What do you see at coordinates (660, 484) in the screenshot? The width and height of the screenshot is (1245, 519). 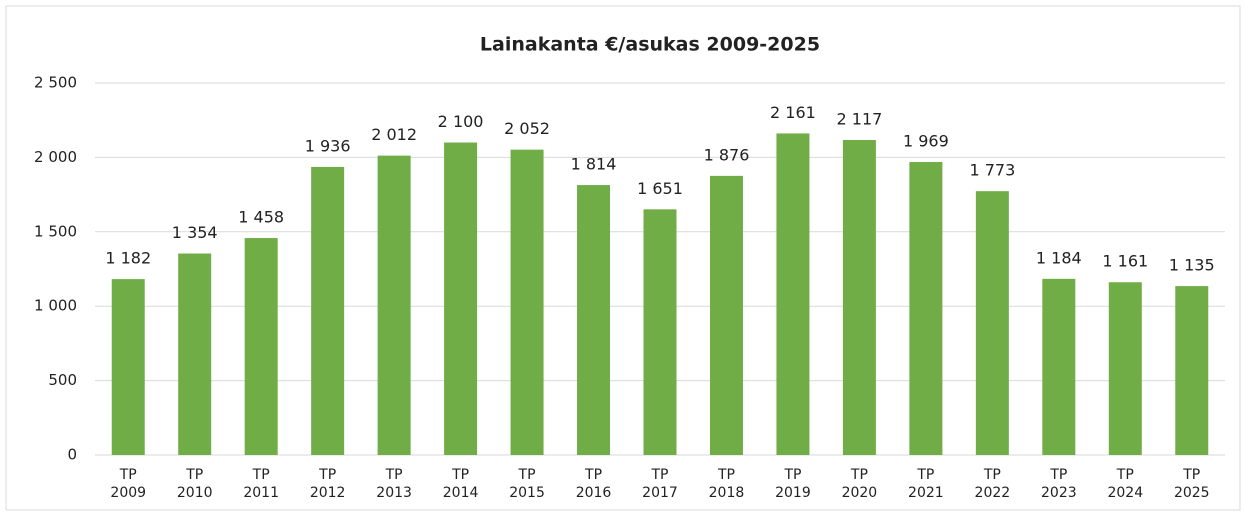 I see `x-tick-label: TP 2017` at bounding box center [660, 484].